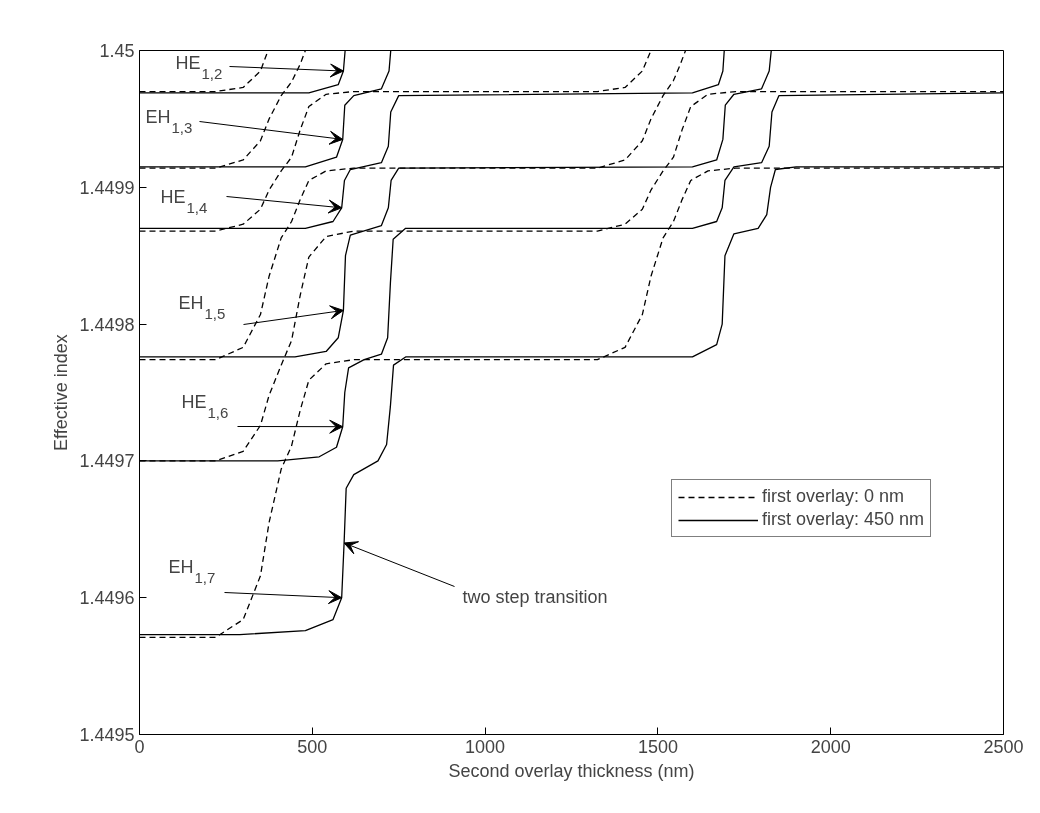 This screenshot has height=813, width=1040. I want to click on x-tick-label: 1000, so click(485, 746).